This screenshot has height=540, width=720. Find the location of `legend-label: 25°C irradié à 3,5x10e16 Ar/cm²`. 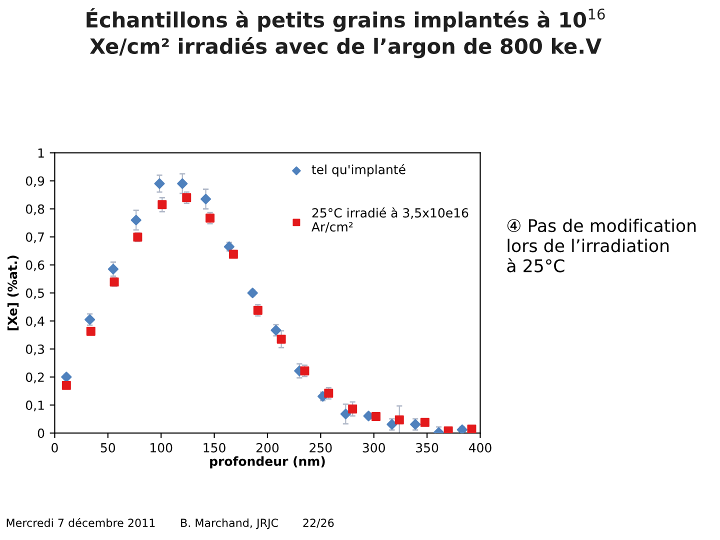

legend-label: 25°C irradié à 3,5x10e16 Ar/cm² is located at coordinates (390, 220).